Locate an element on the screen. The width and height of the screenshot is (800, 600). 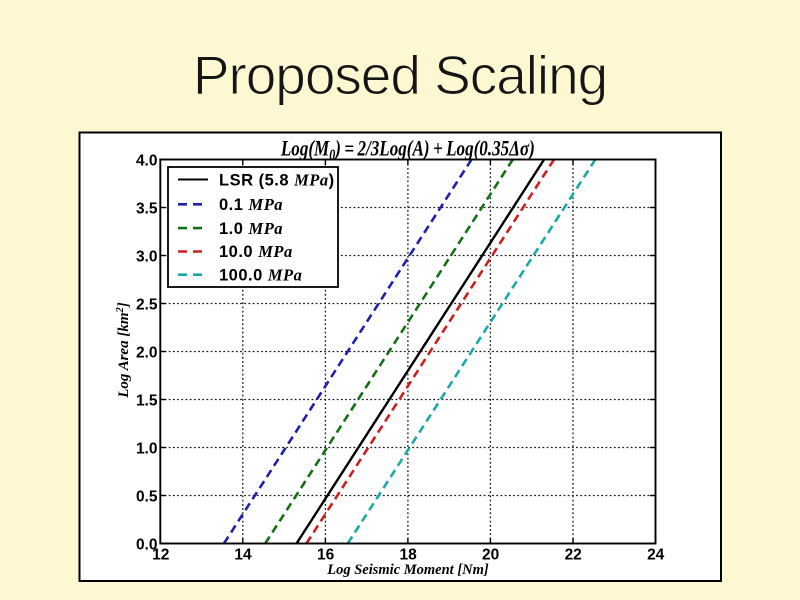
svg-text: 24 is located at coordinates (656, 555).